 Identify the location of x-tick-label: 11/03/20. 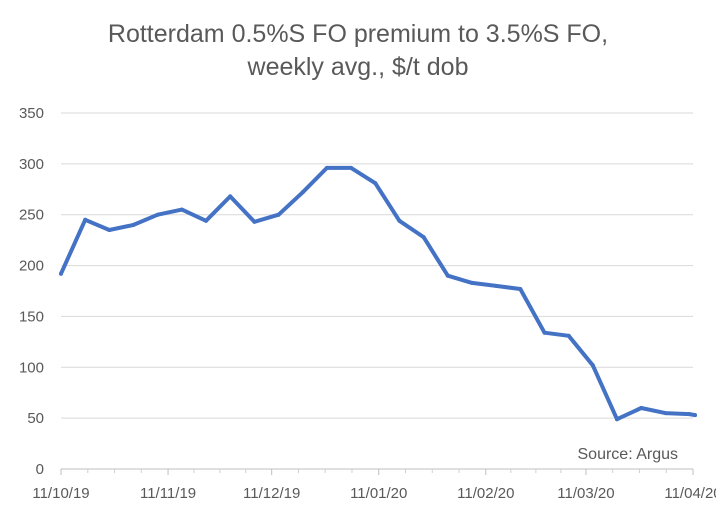
(585, 493).